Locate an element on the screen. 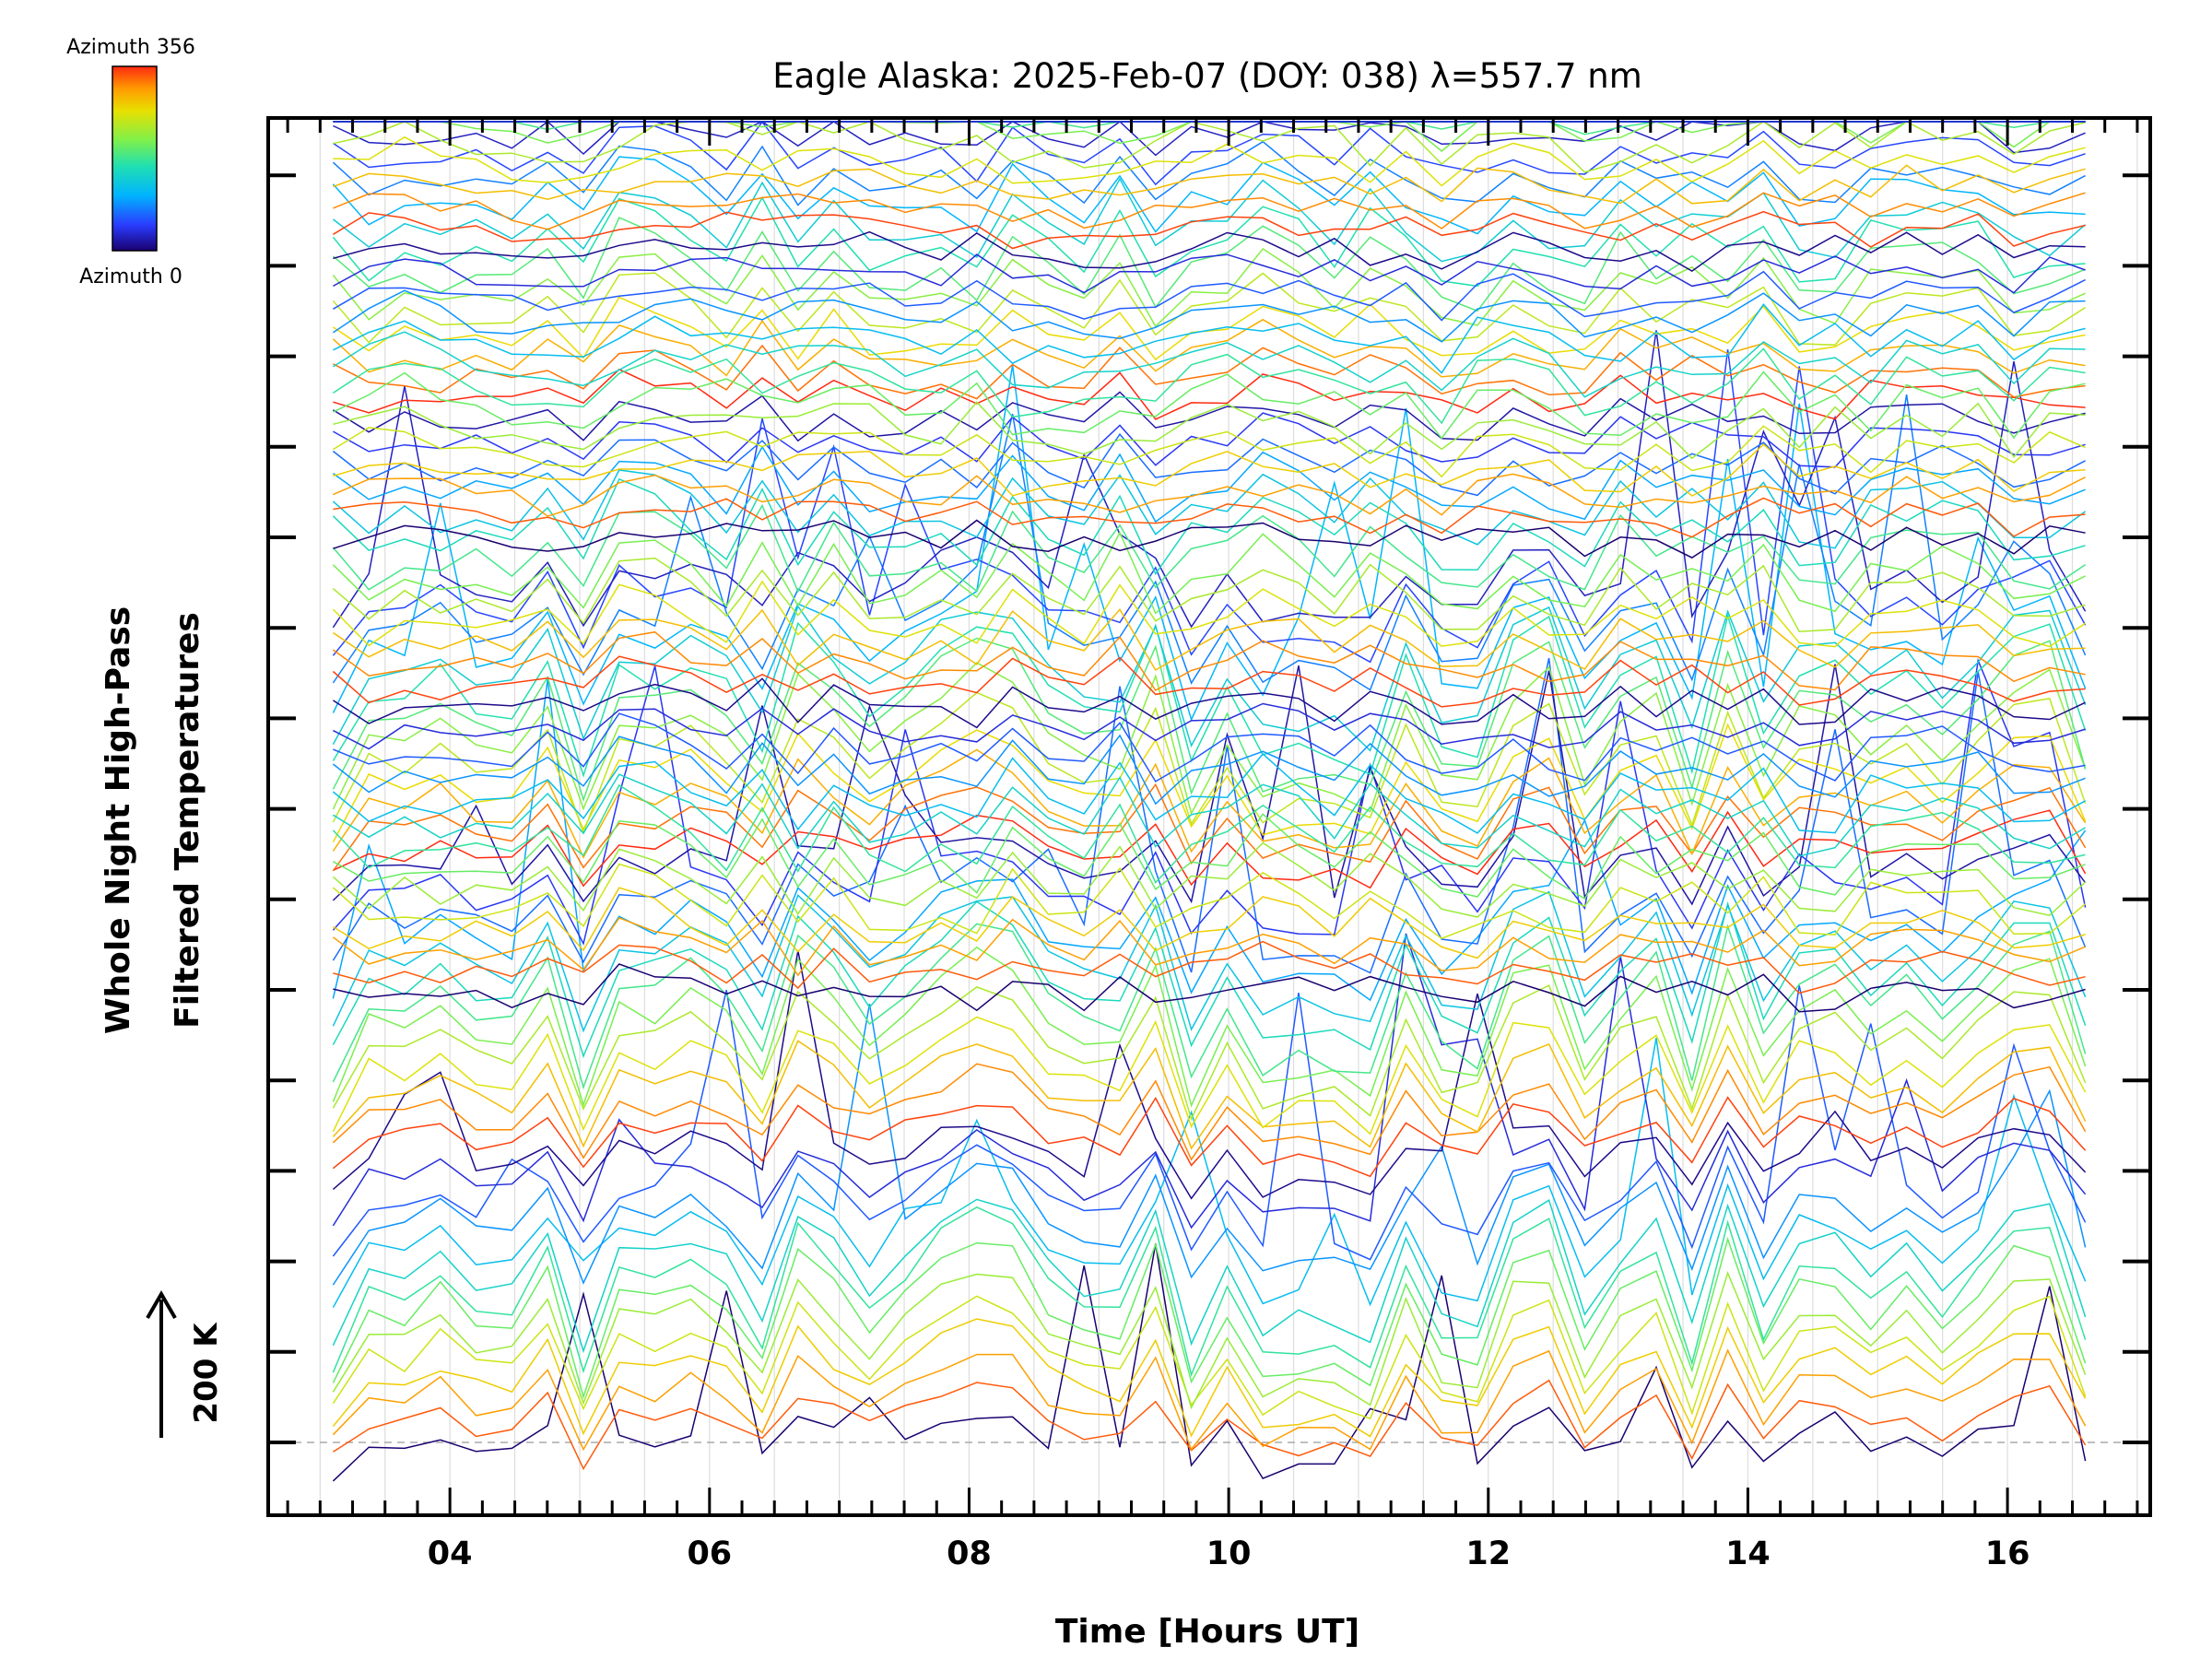  x-axis: 04 06 08 10 12 14 16 is located at coordinates (1229, 1553).